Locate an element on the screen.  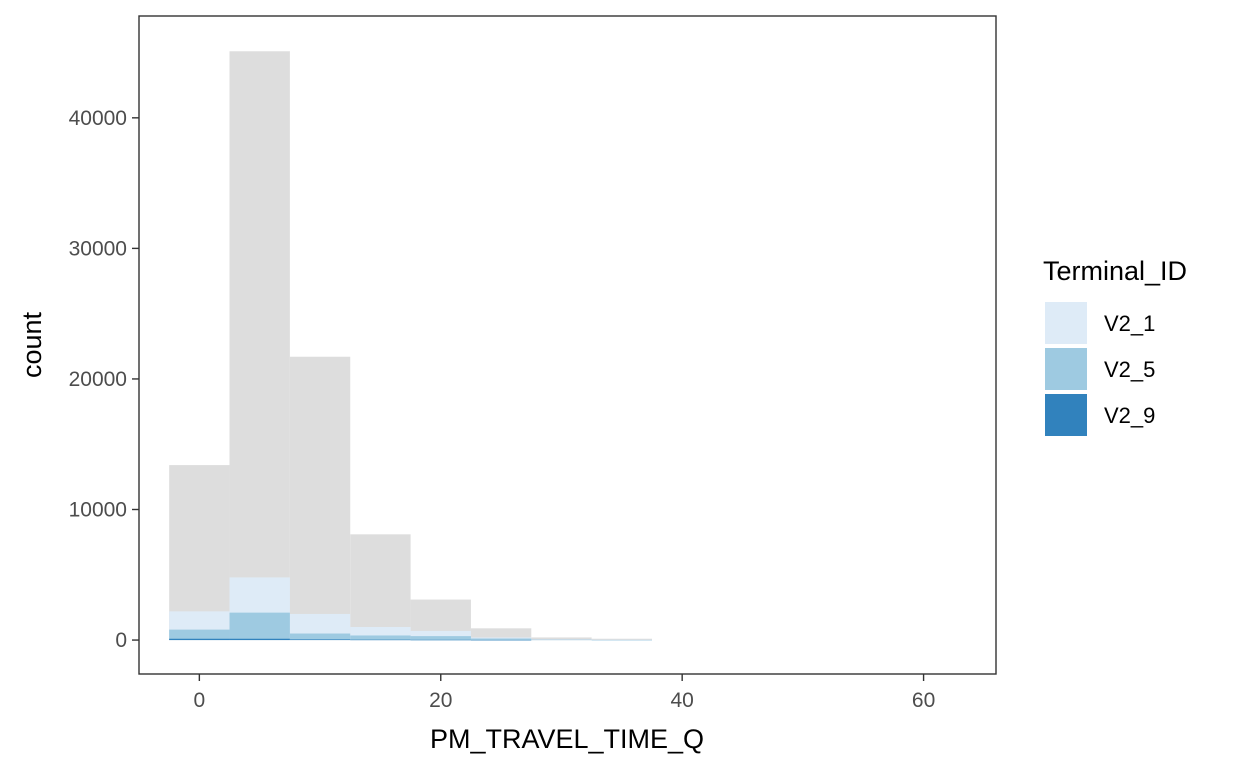
x-tick-label: 40 is located at coordinates (681, 700).